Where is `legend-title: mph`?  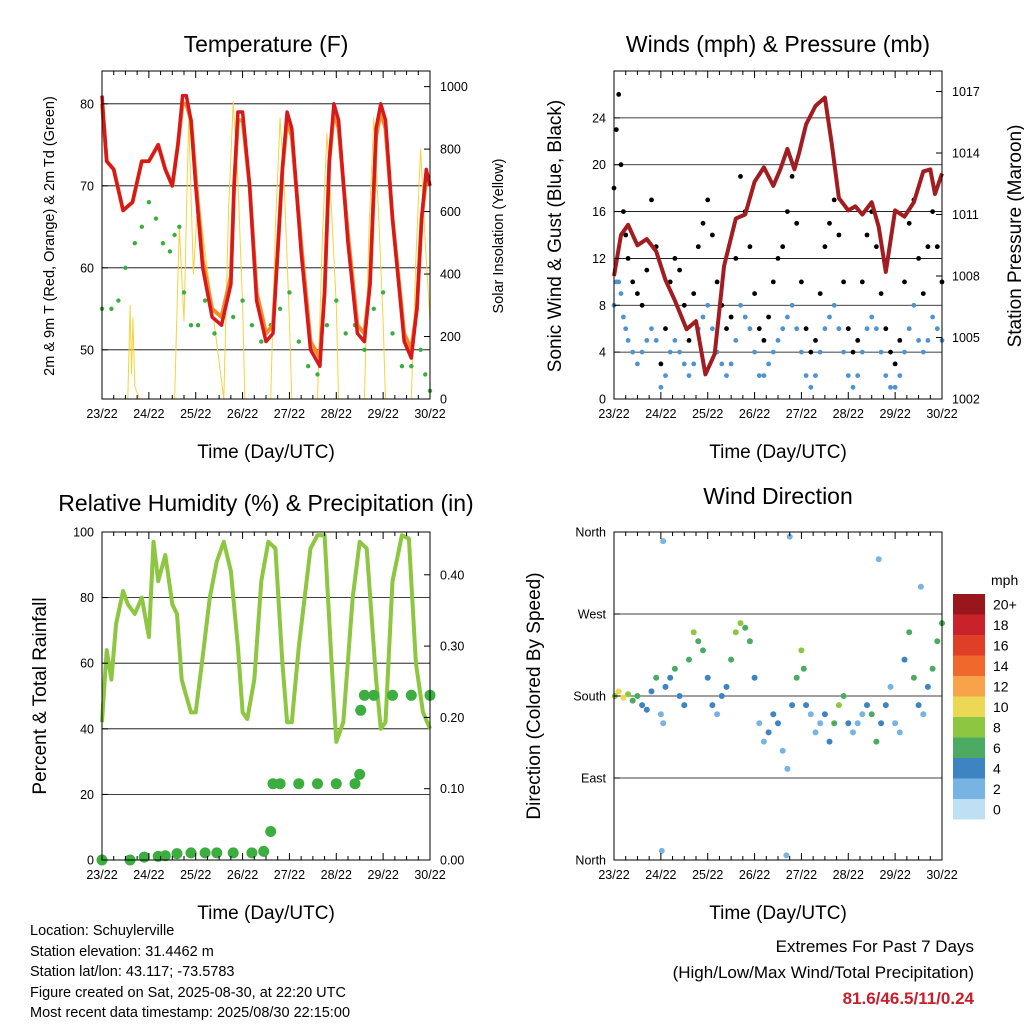
legend-title: mph is located at coordinates (1004, 580).